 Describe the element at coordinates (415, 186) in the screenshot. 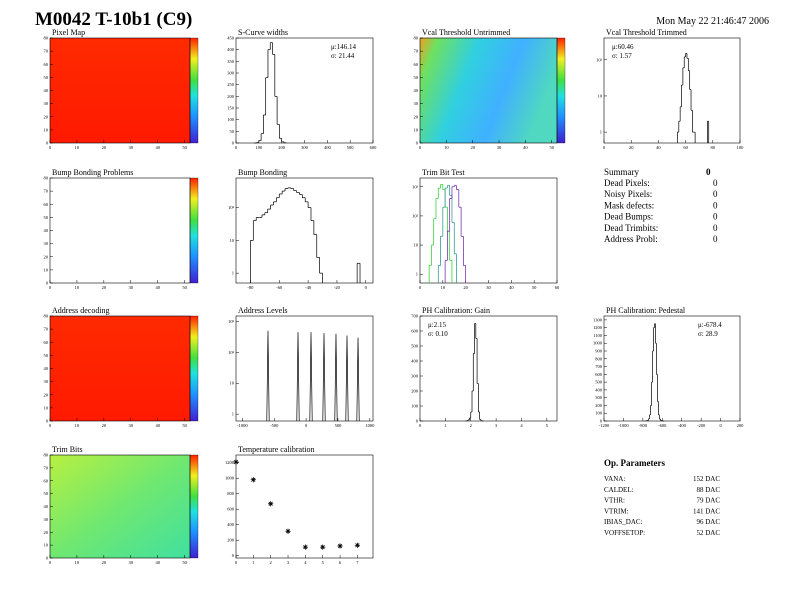

I see `y-tick-label: 10³` at that location.